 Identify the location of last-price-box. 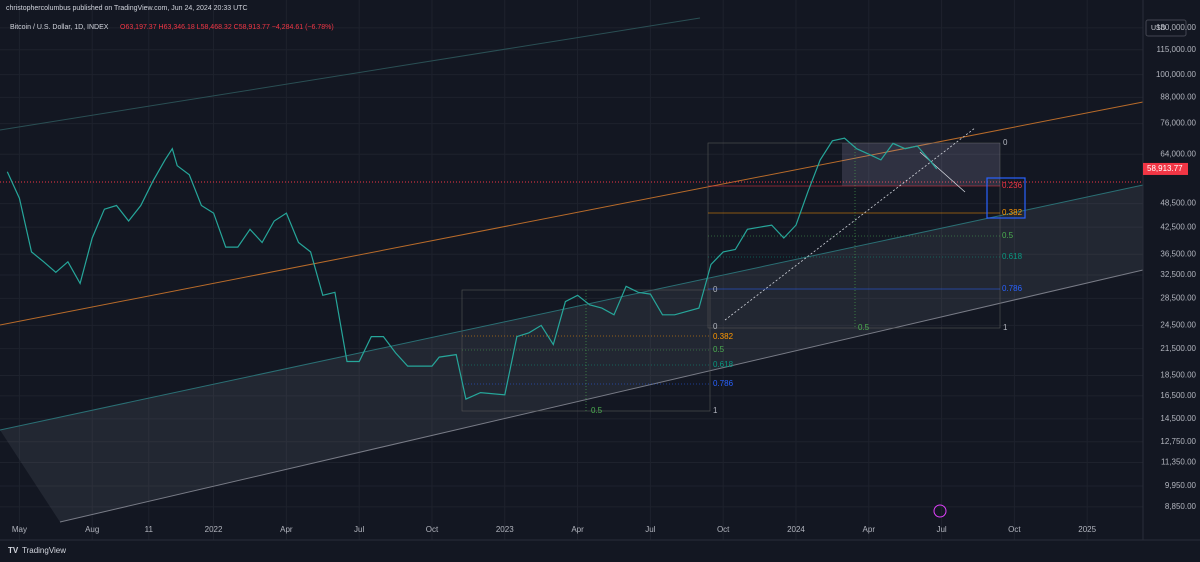
(1165, 168).